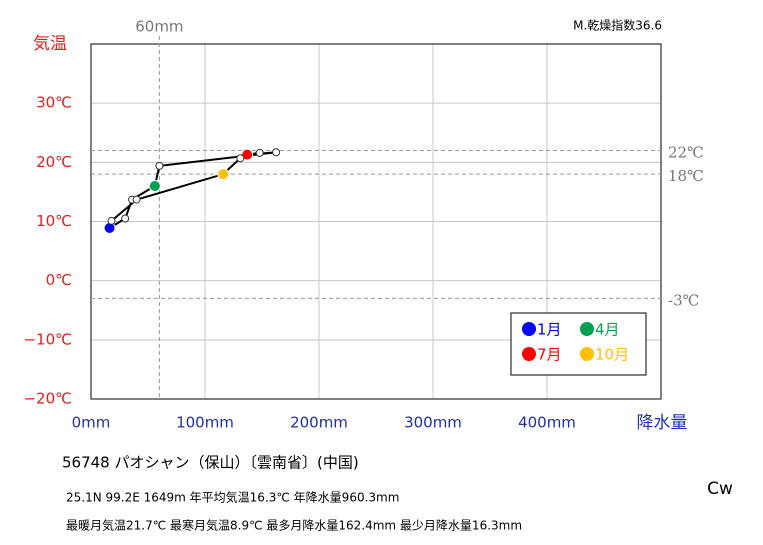  I want to click on climate-class: Cw, so click(720, 489).